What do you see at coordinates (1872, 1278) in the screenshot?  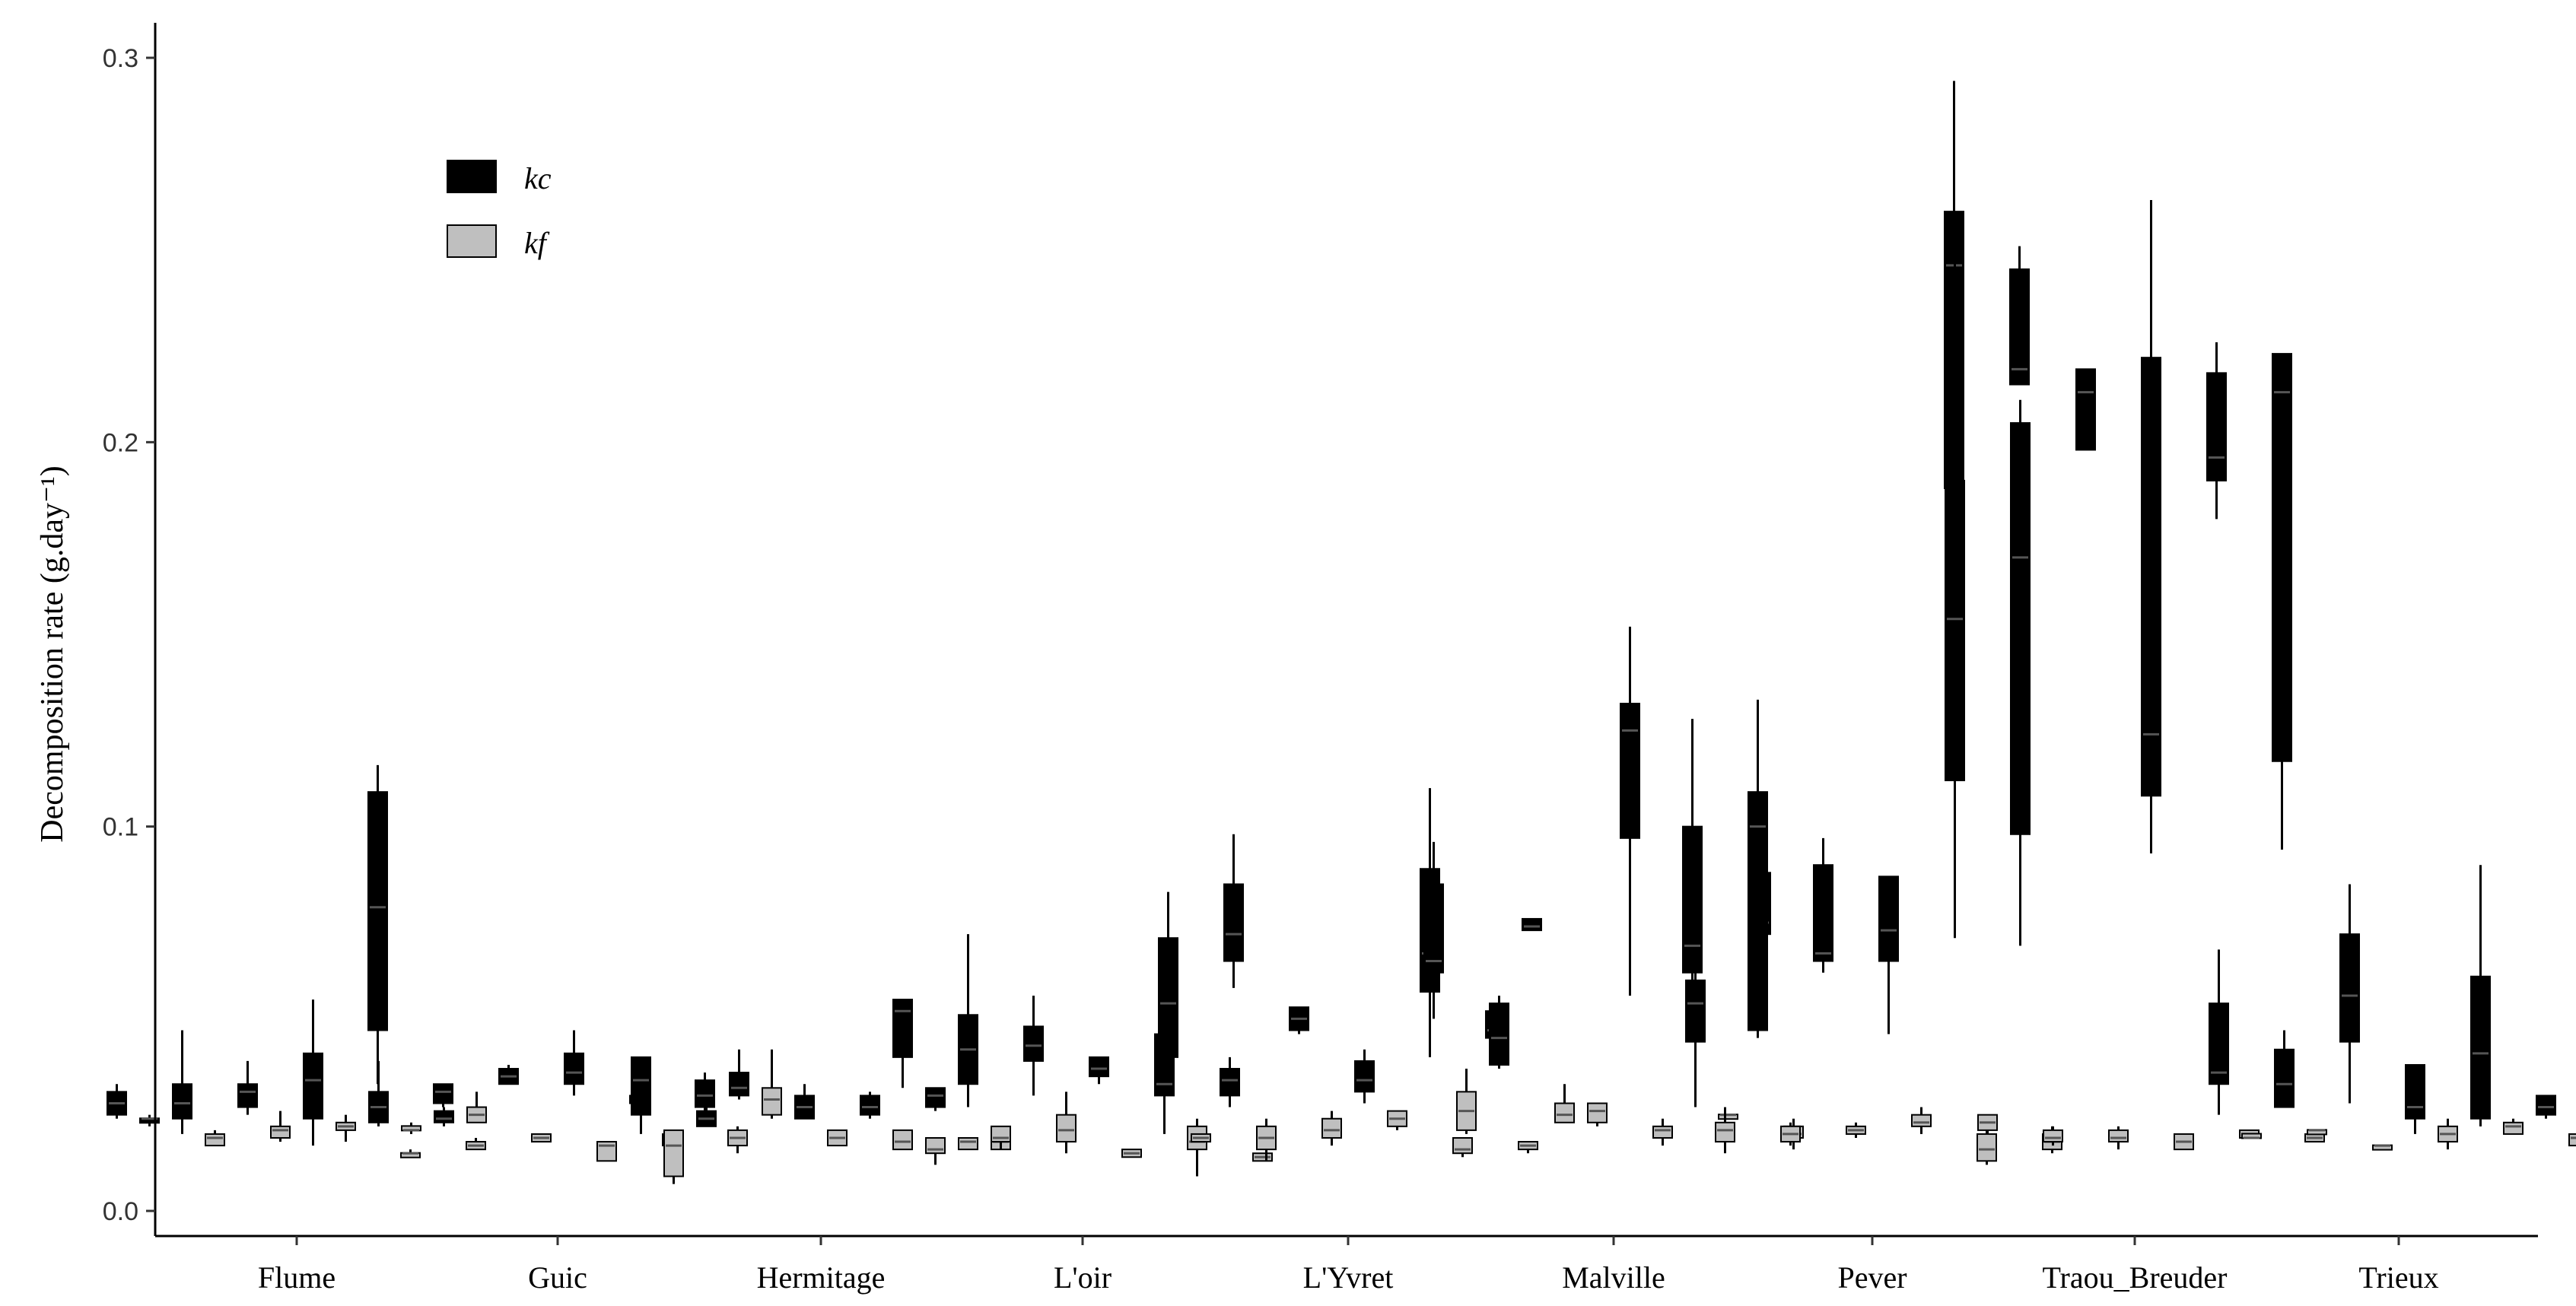 I see `x-tick-label: Pever` at bounding box center [1872, 1278].